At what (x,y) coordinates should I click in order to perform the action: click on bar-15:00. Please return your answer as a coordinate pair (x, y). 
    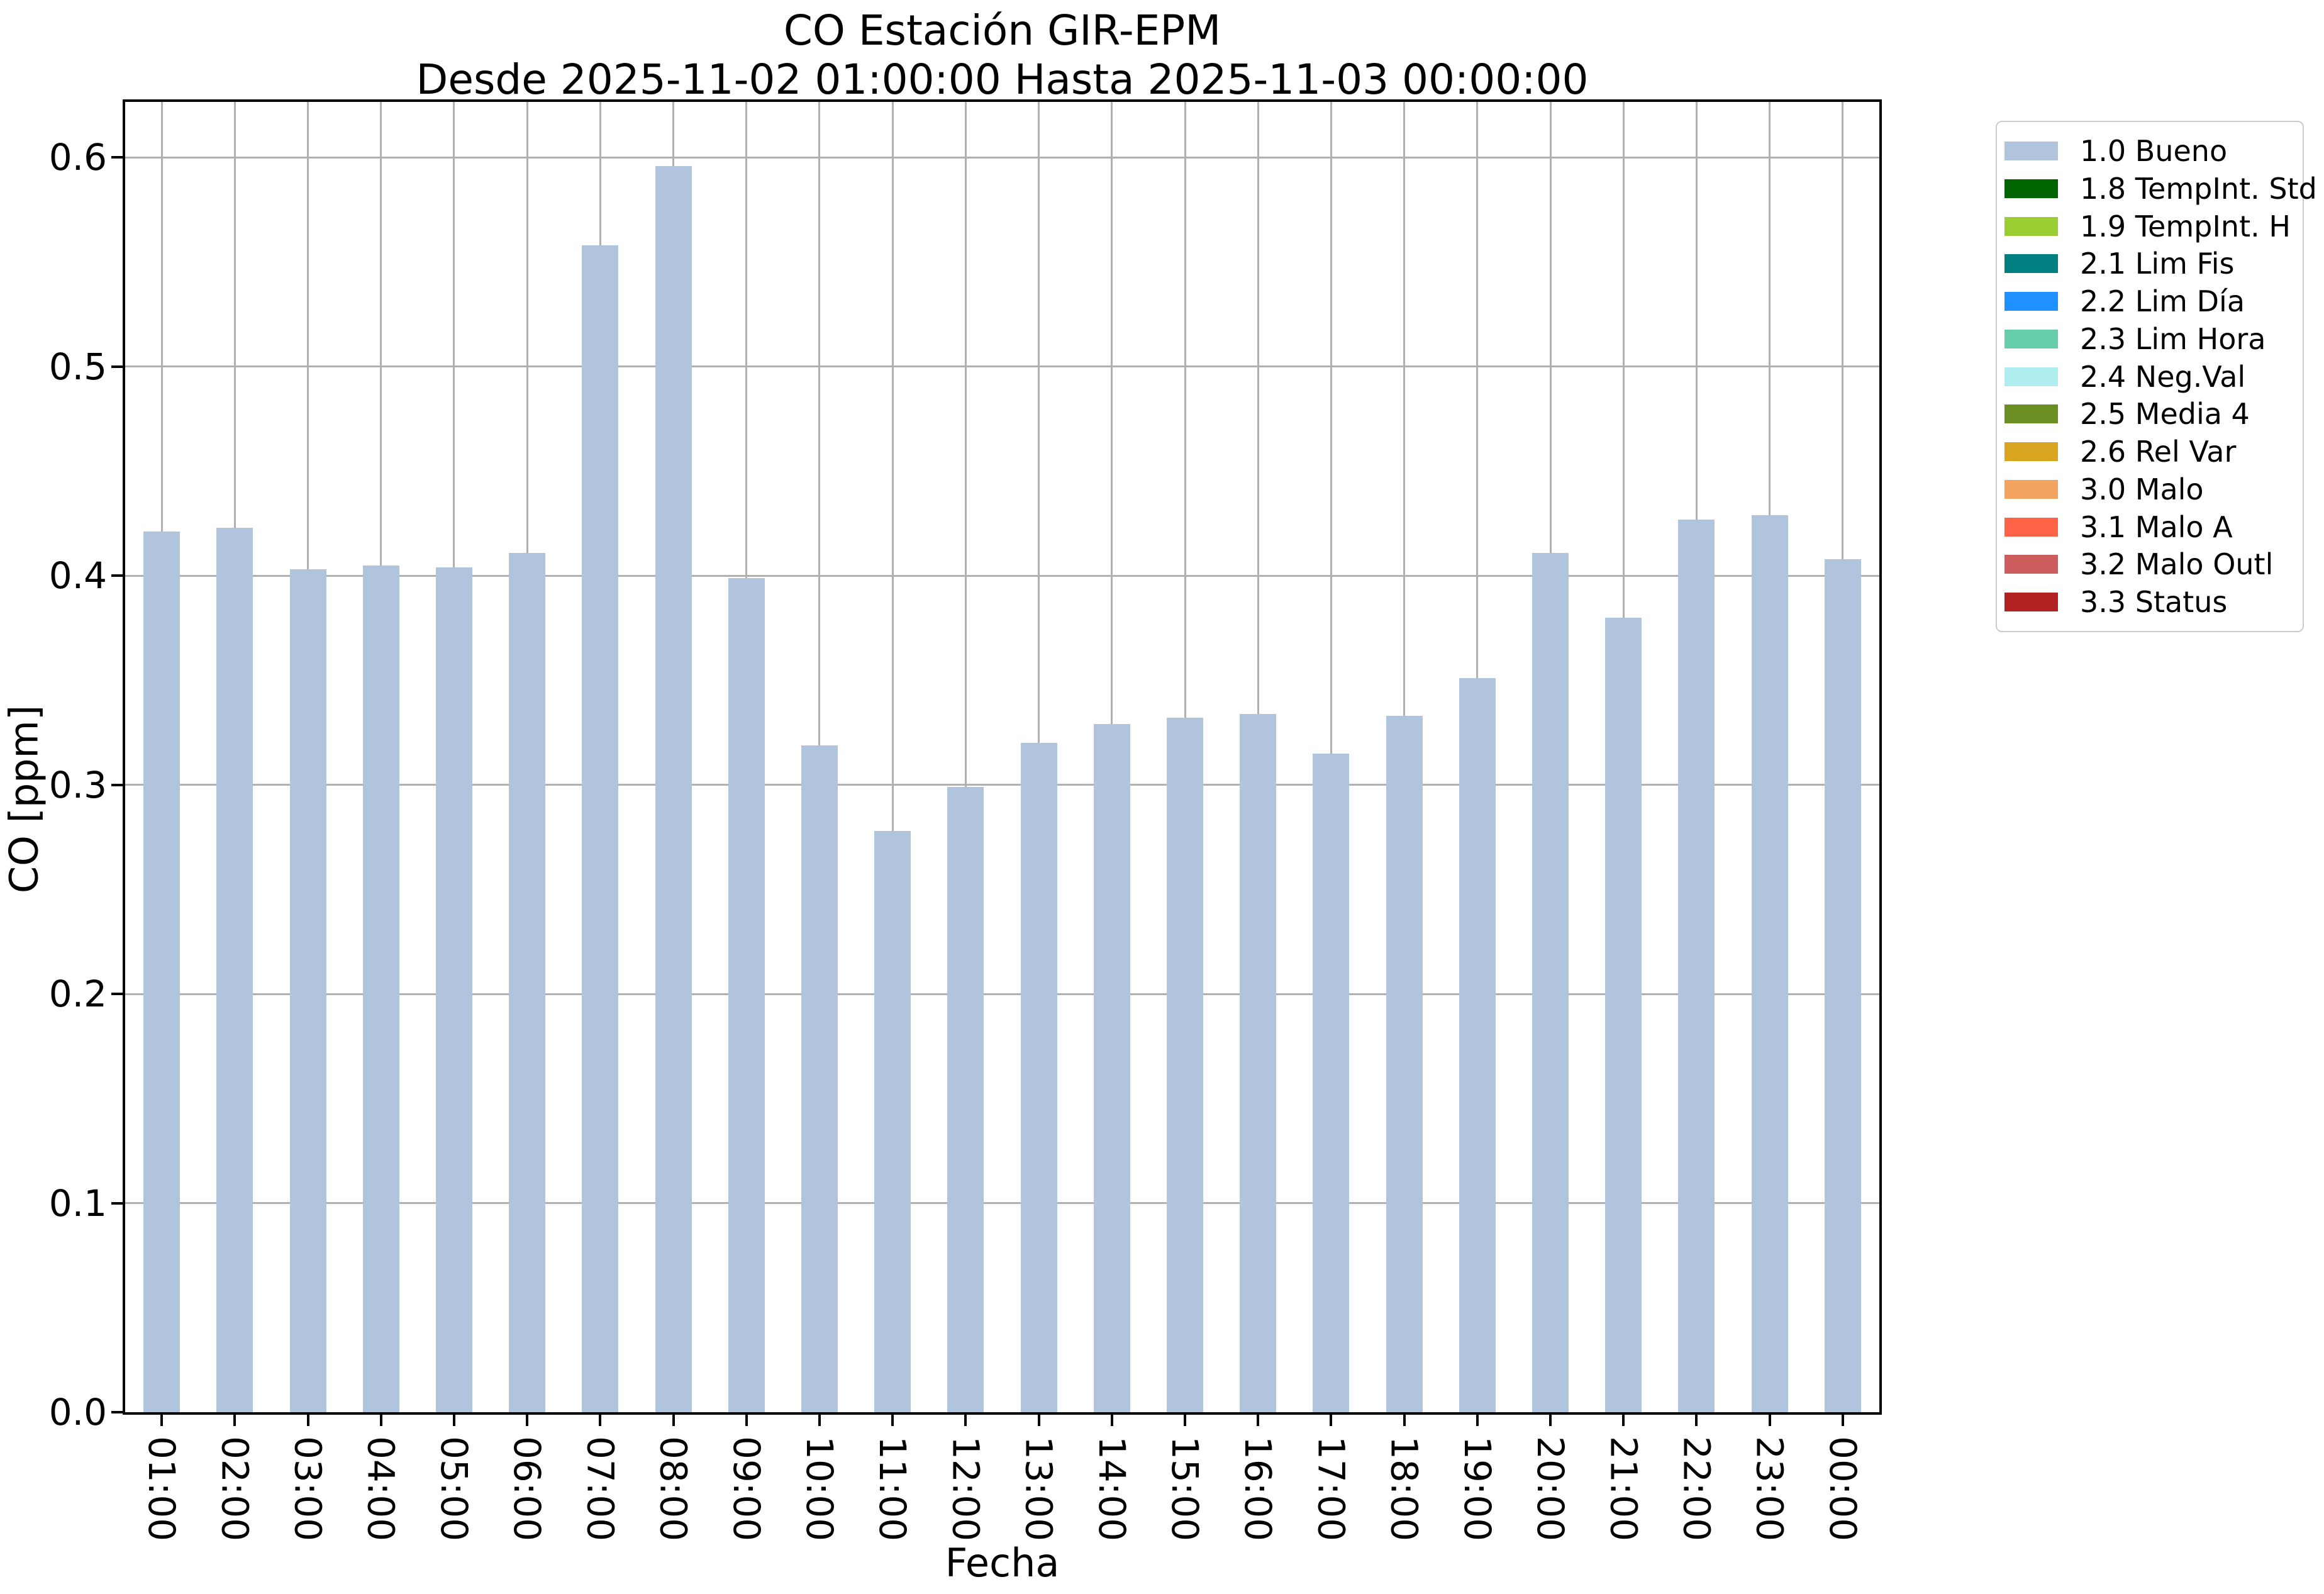
    Looking at the image, I should click on (1185, 1065).